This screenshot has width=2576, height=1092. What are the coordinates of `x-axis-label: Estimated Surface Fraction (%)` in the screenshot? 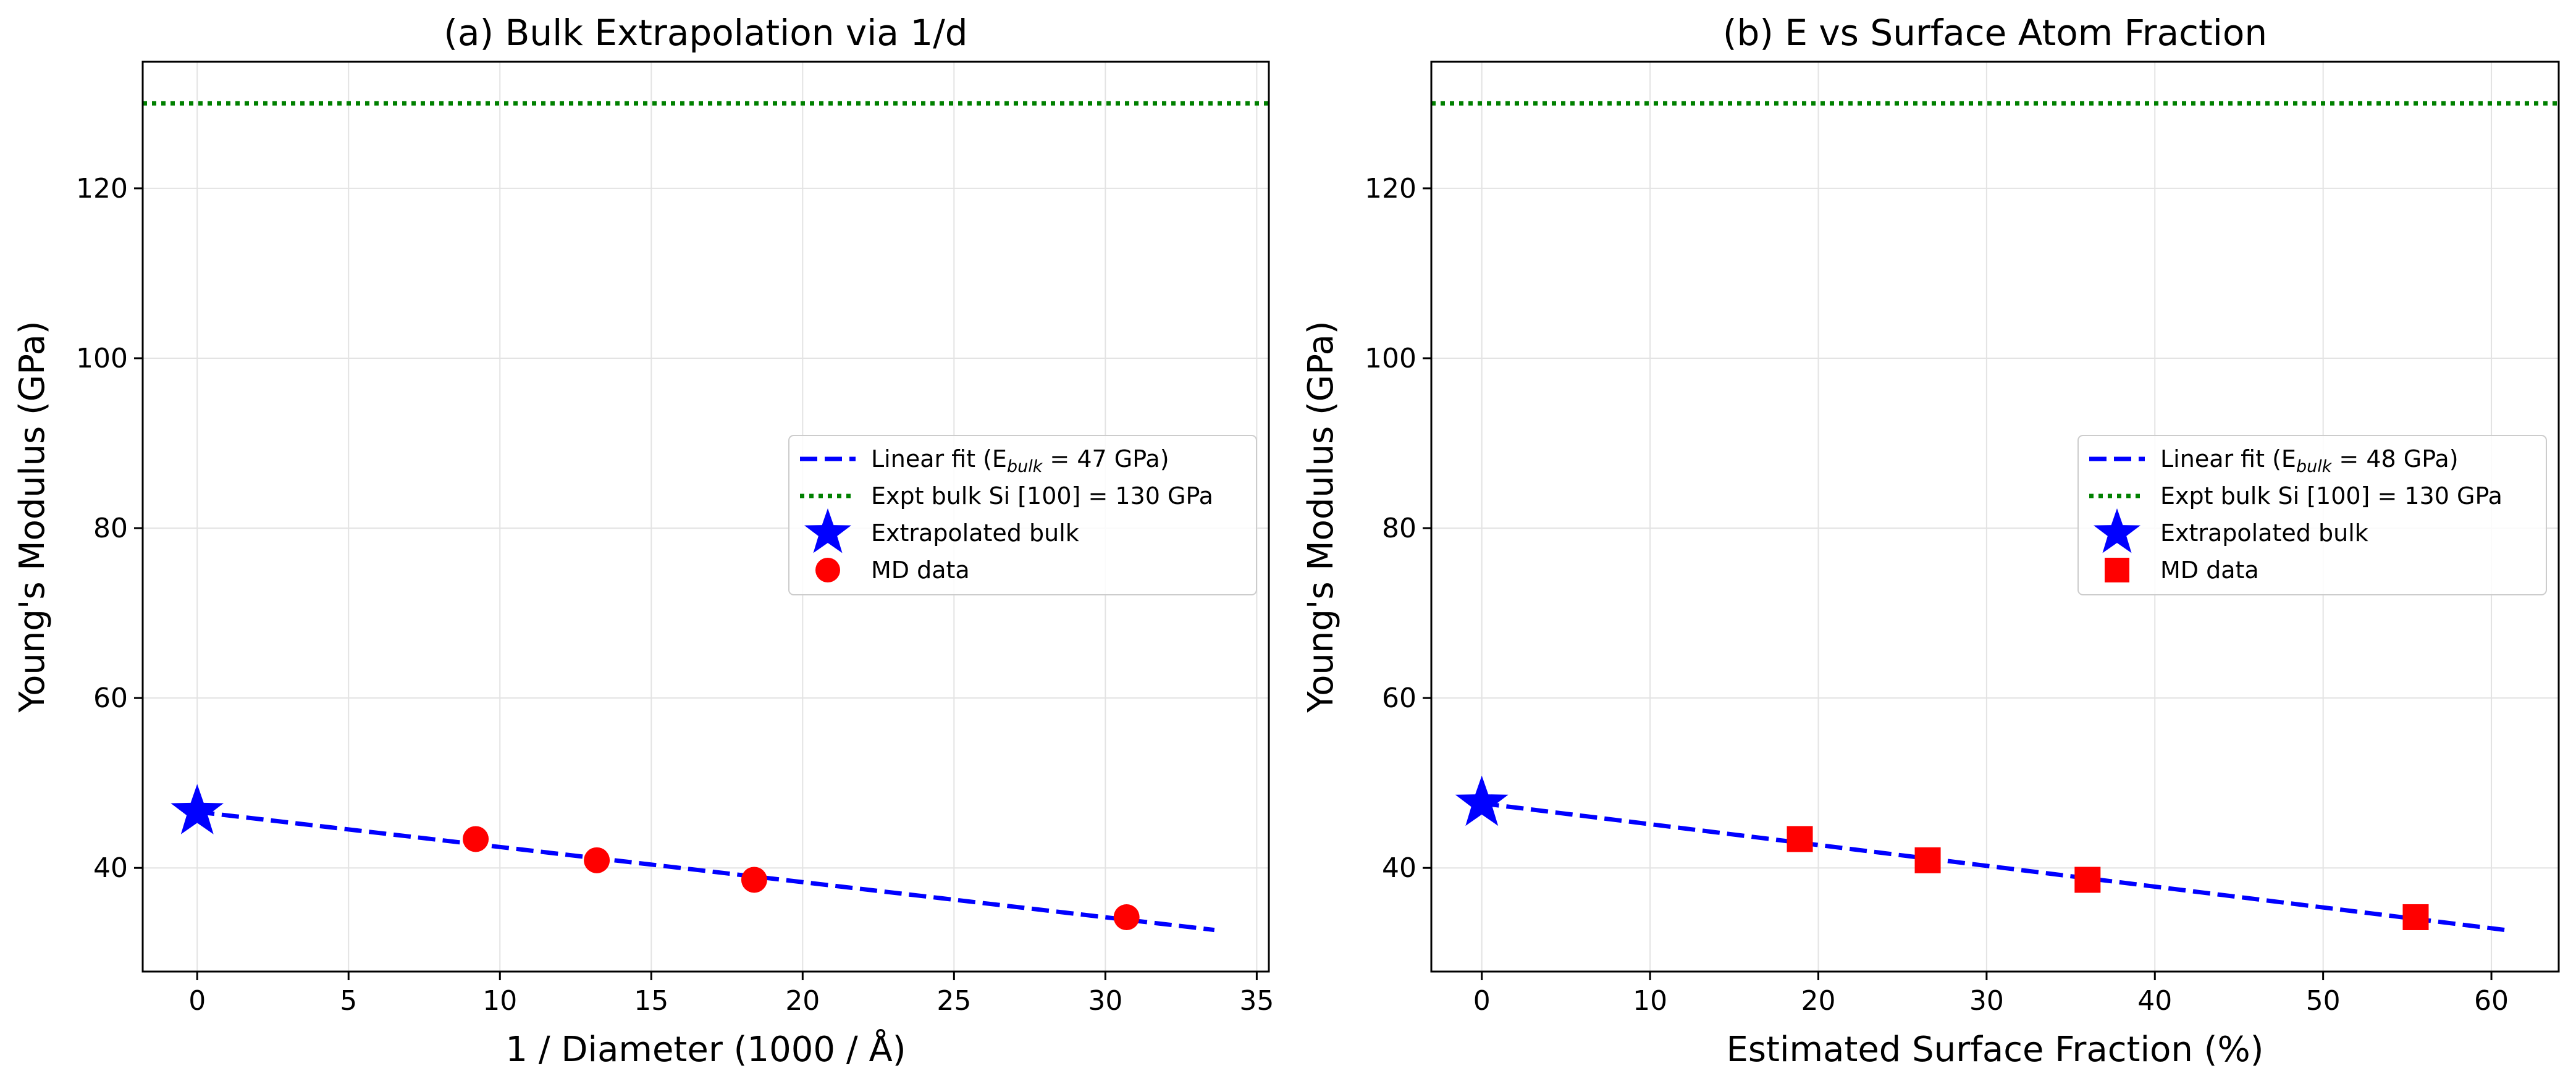 It's located at (1994, 1050).